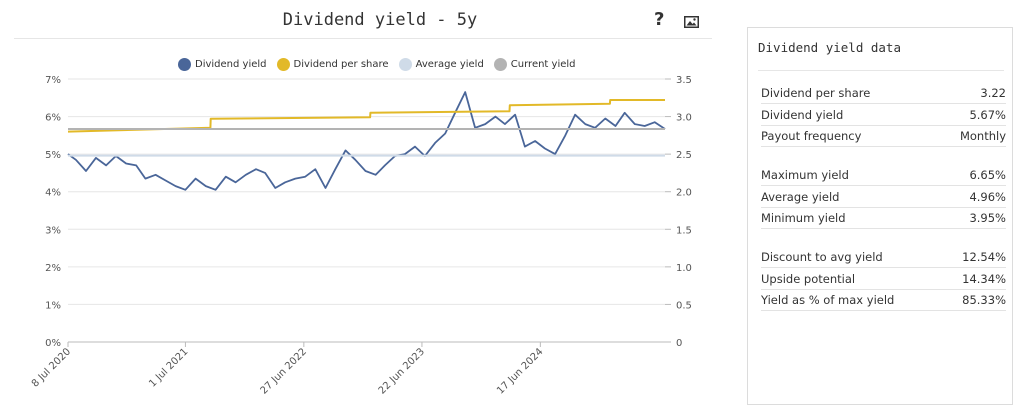 The image size is (1024, 414). What do you see at coordinates (168, 367) in the screenshot?
I see `x-tick-label: 1 Jul 2021` at bounding box center [168, 367].